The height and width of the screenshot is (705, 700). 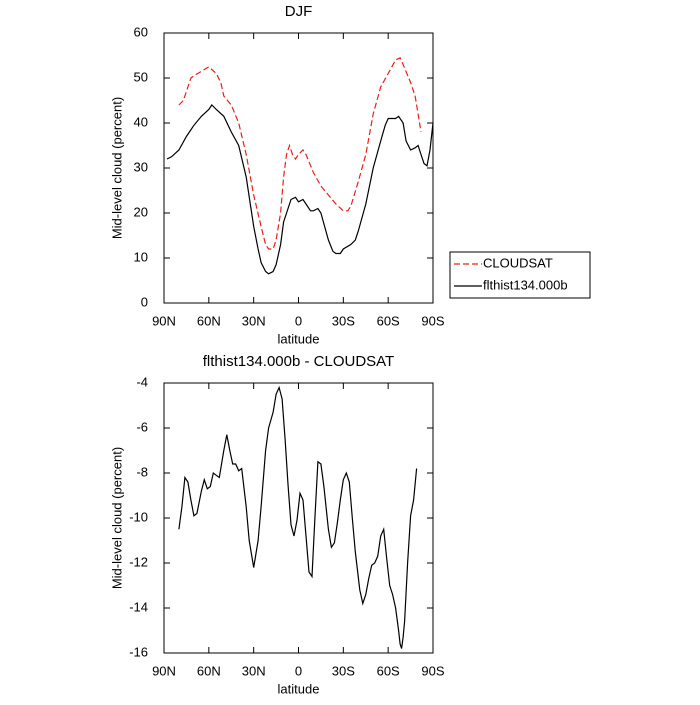 What do you see at coordinates (138, 606) in the screenshot?
I see `y-tick-label: -14` at bounding box center [138, 606].